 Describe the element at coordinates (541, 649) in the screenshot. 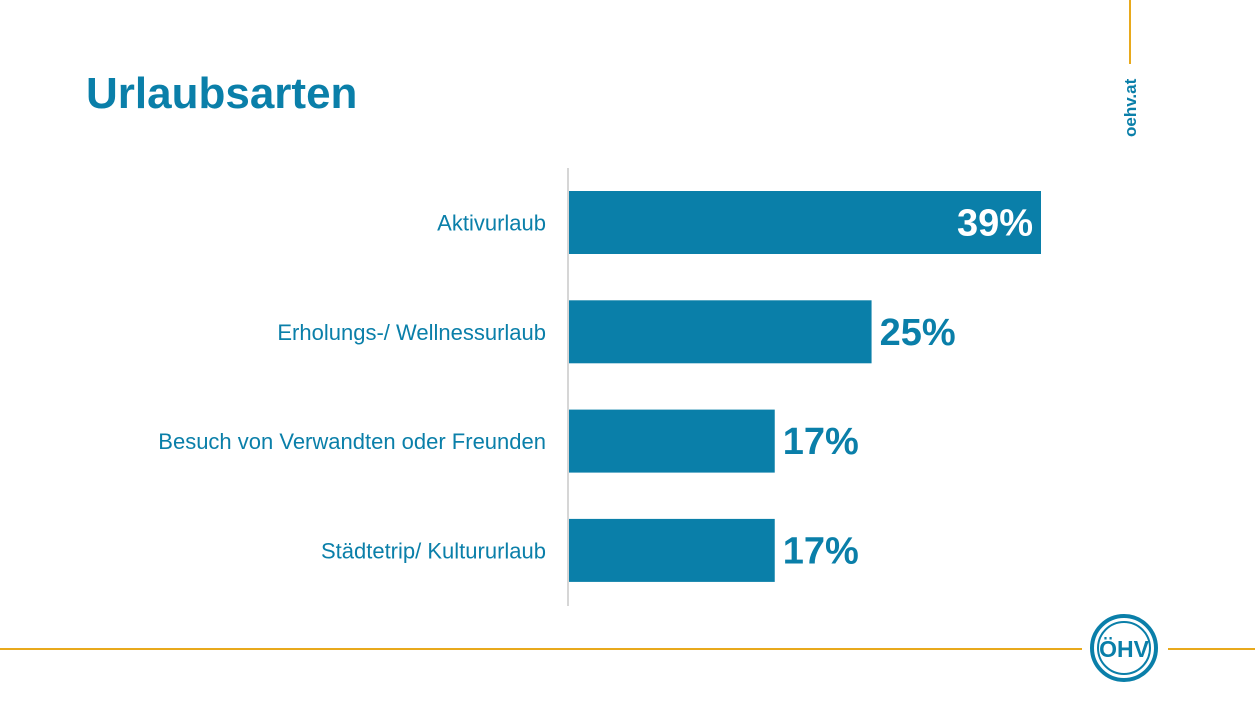

I see `footer-divider-left` at that location.